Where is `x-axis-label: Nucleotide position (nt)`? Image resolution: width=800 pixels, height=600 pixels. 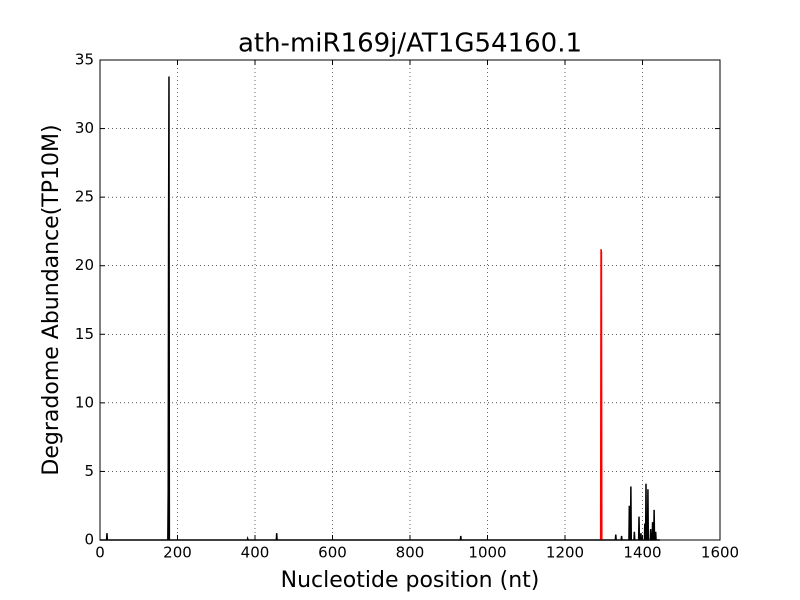 x-axis-label: Nucleotide position (nt) is located at coordinates (410, 580).